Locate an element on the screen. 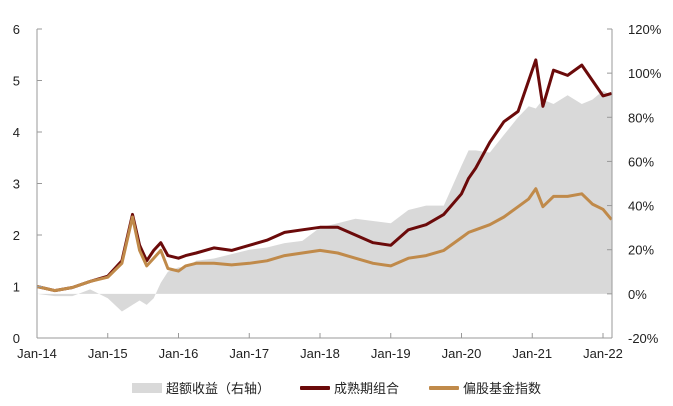 The width and height of the screenshot is (673, 406). svg-text: 120% is located at coordinates (645, 29).